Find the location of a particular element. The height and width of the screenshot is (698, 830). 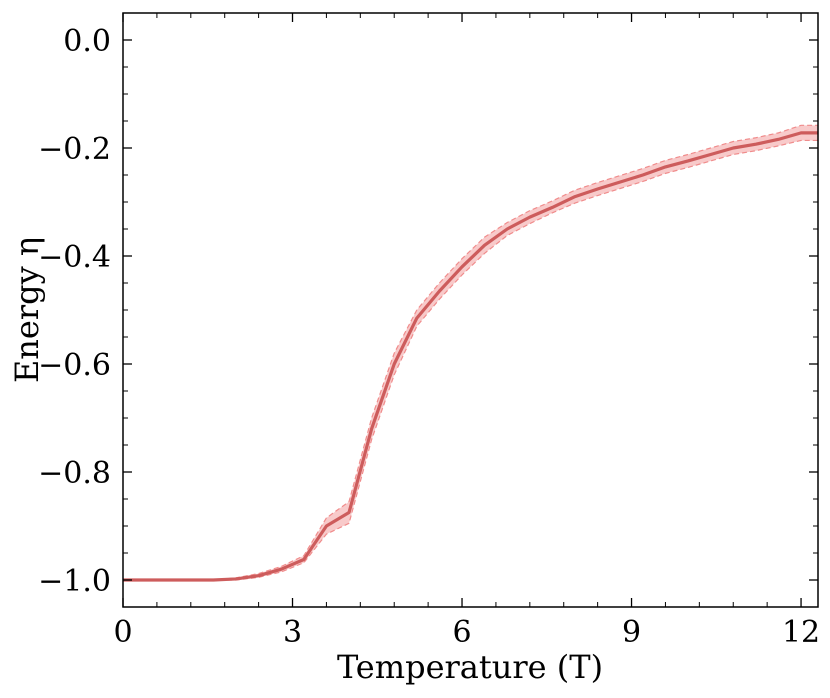

y-tick-label: −0.6 is located at coordinates (74, 365).